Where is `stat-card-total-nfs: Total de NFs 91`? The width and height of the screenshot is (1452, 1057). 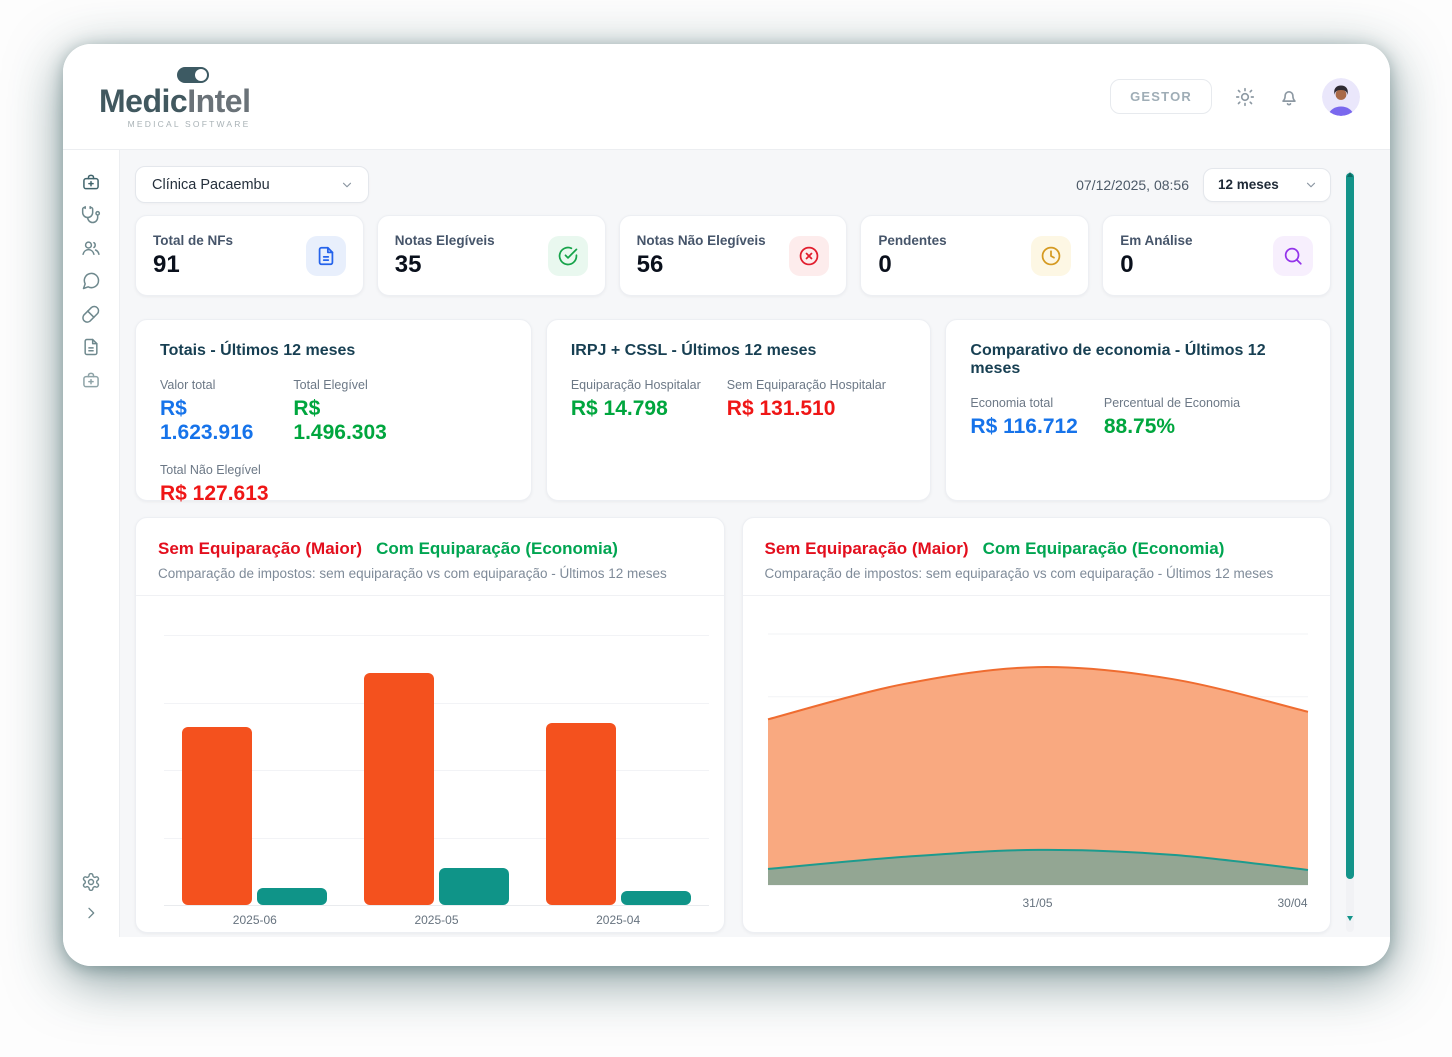 stat-card-total-nfs: Total de NFs 91 is located at coordinates (249, 255).